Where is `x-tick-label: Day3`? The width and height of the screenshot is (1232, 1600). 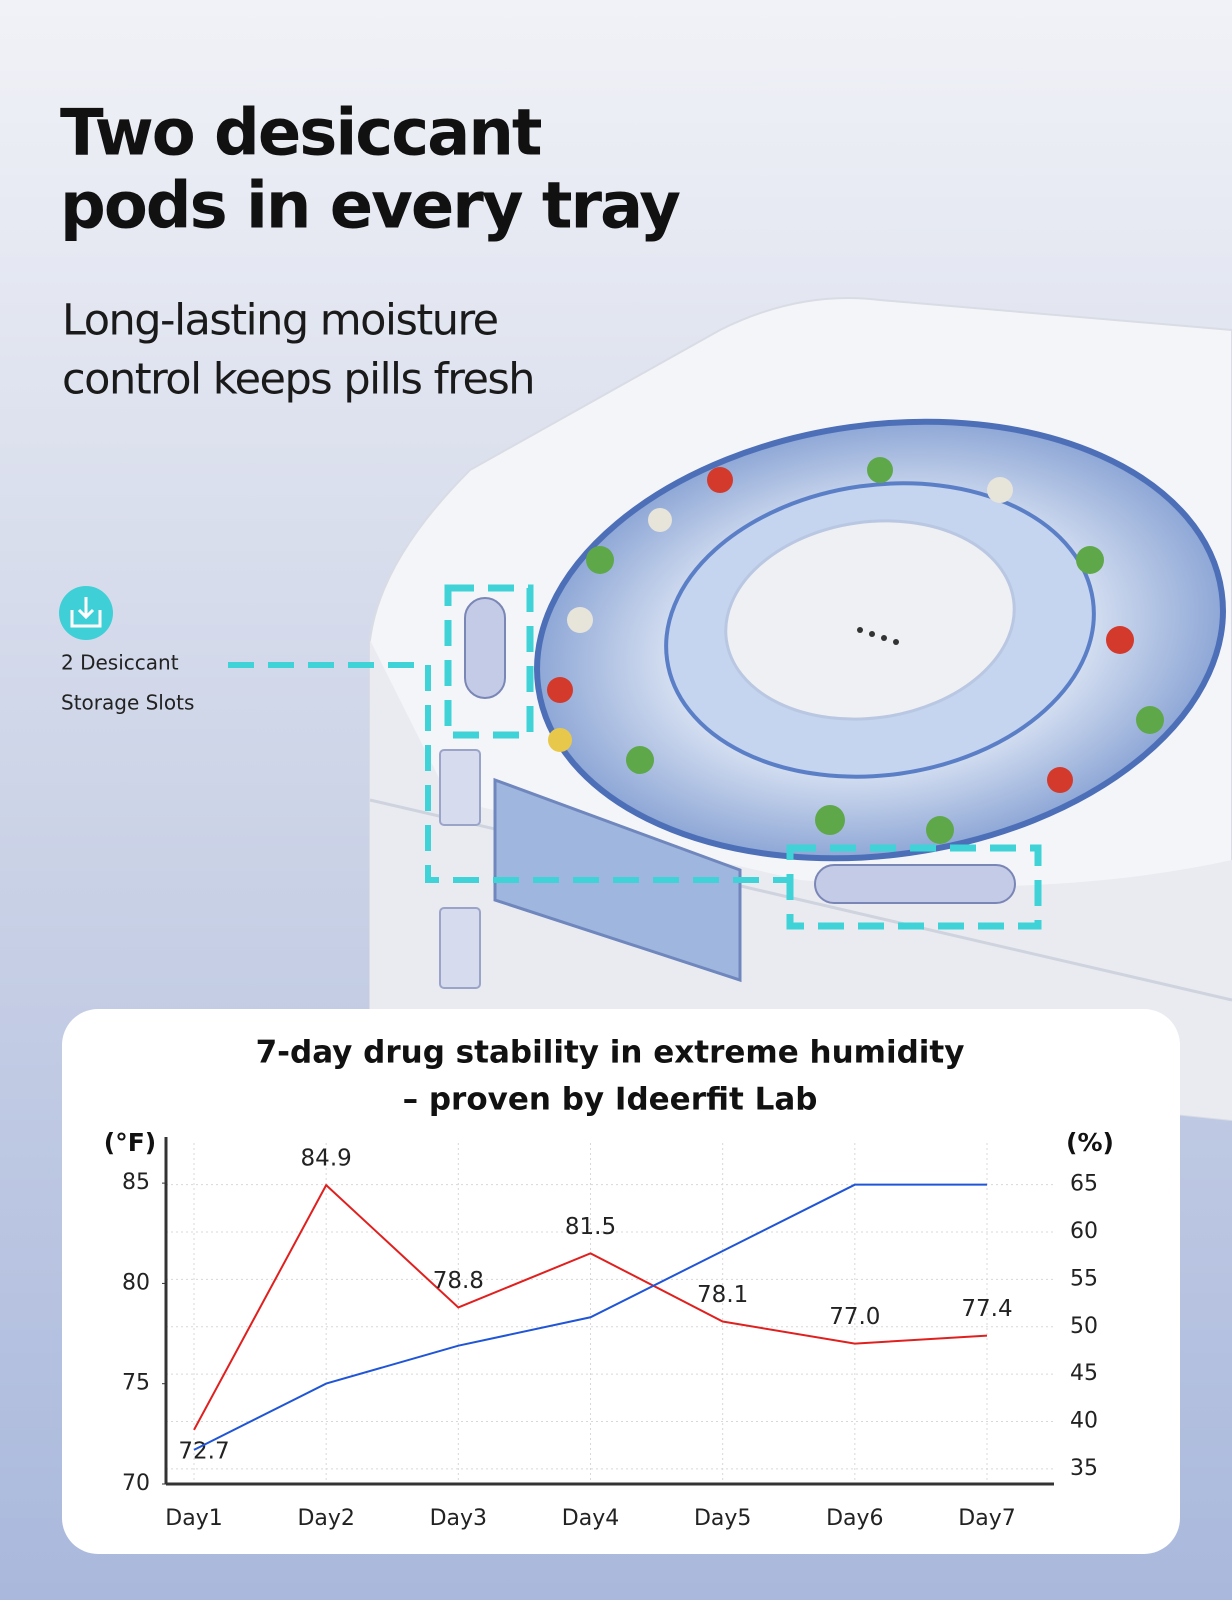 x-tick-label: Day3 is located at coordinates (458, 1518).